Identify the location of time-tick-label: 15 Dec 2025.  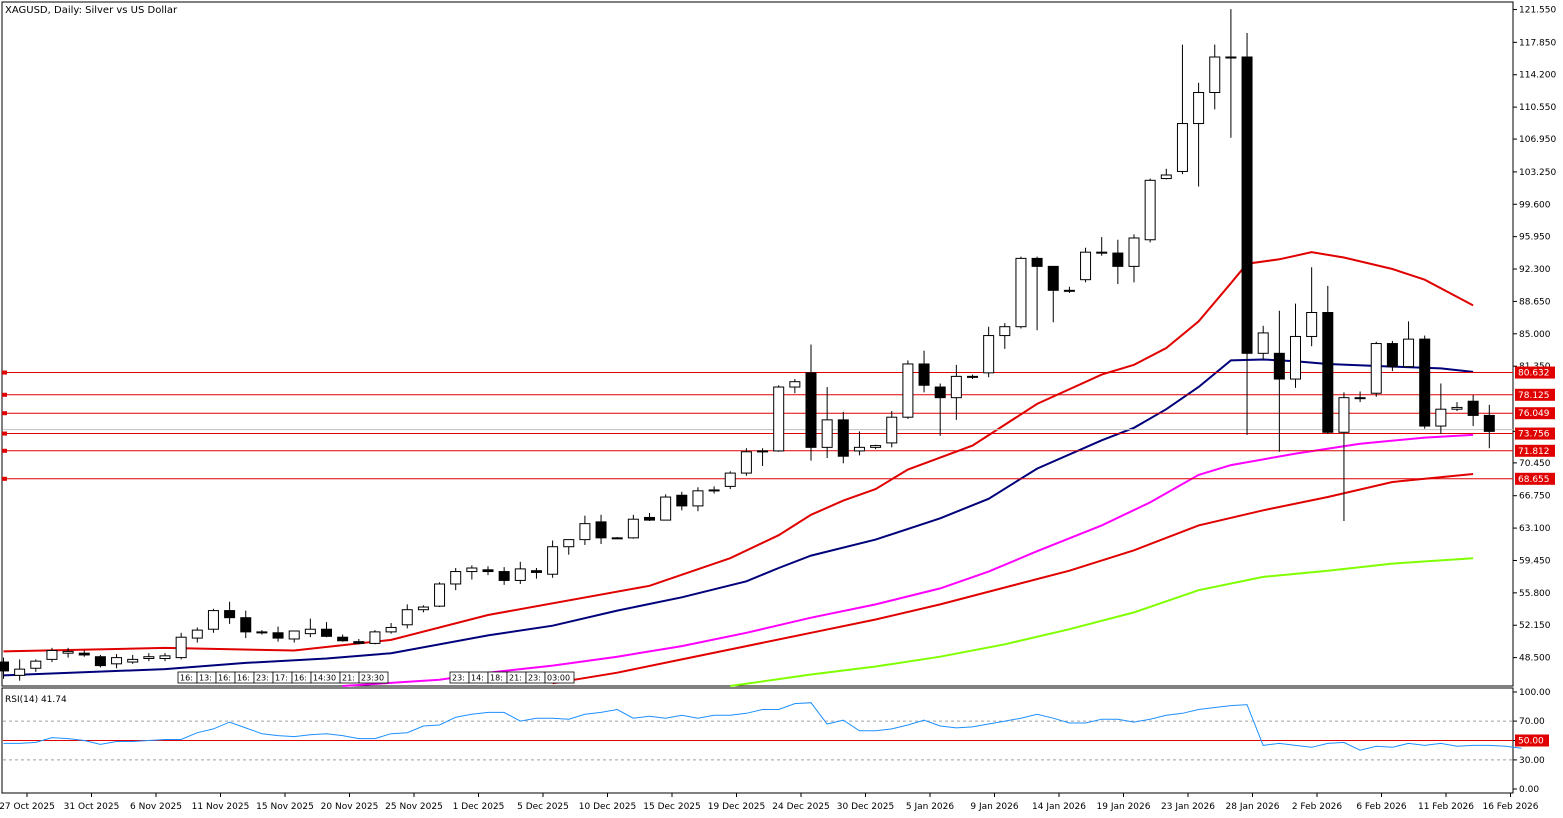
(672, 807).